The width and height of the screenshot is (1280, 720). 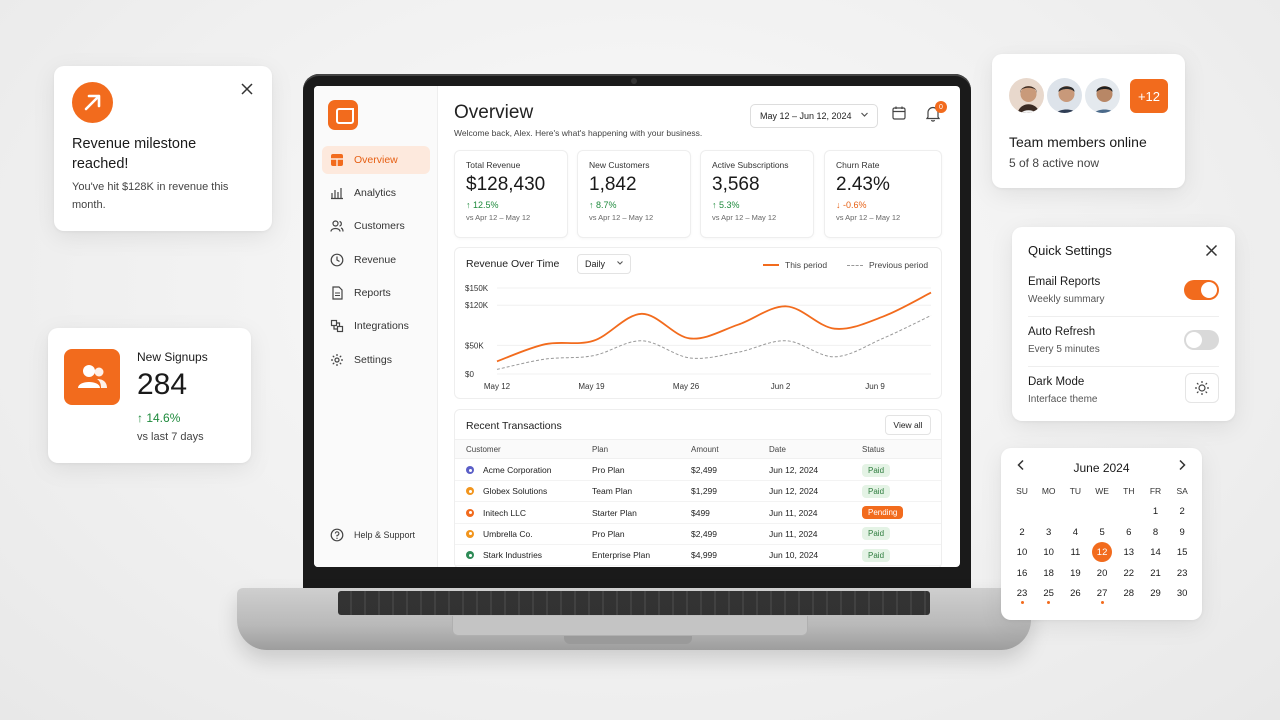 I want to click on calendar-day: 16, so click(x=1022, y=573).